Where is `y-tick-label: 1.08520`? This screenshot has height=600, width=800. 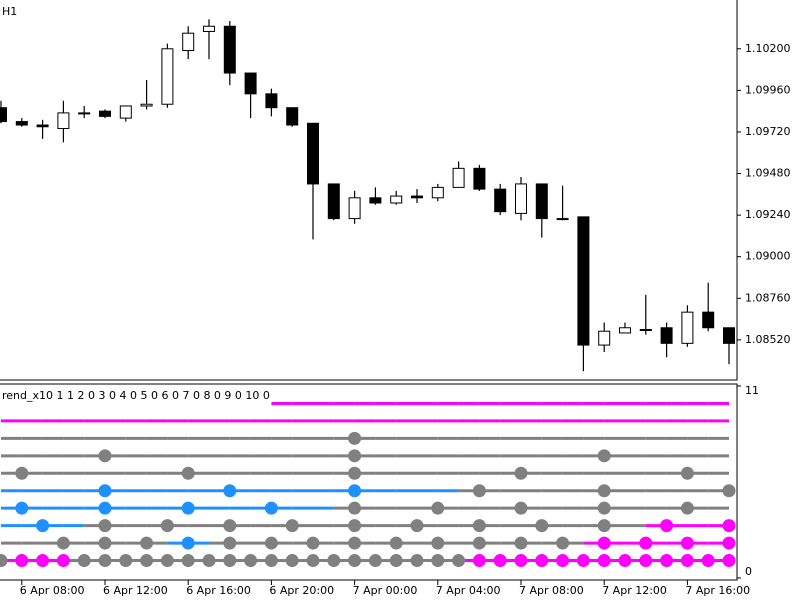 y-tick-label: 1.08520 is located at coordinates (768, 339).